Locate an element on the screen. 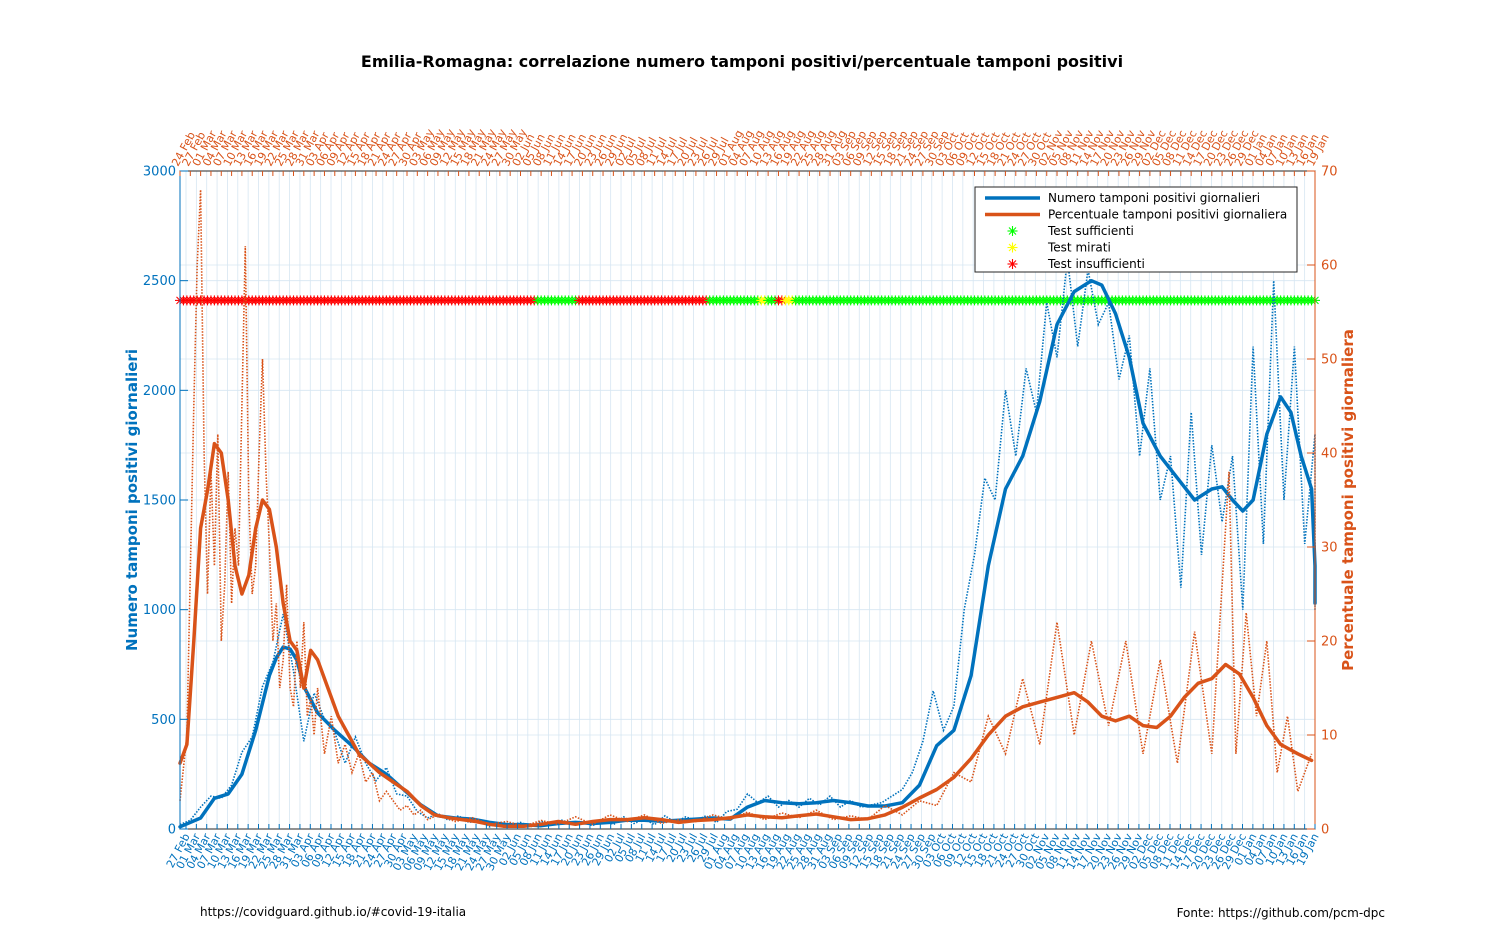 The image size is (1511, 942). right-tick-label: 10 is located at coordinates (1329, 736).